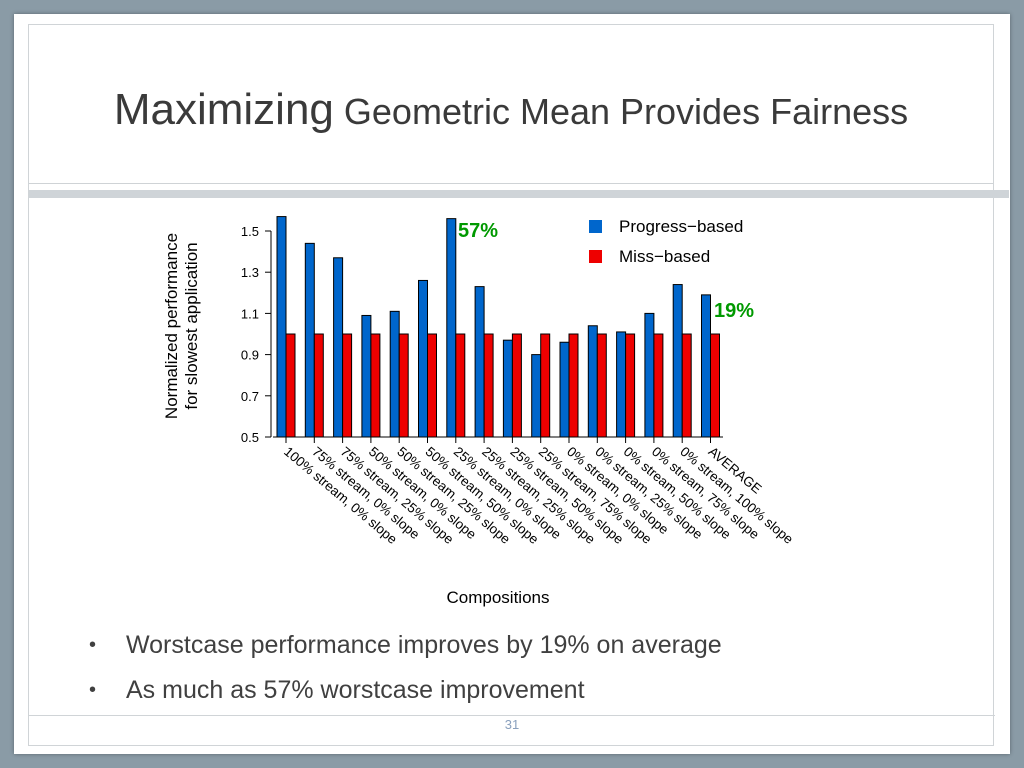 The height and width of the screenshot is (768, 1024). I want to click on y-tick-label: 0.9, so click(250, 355).